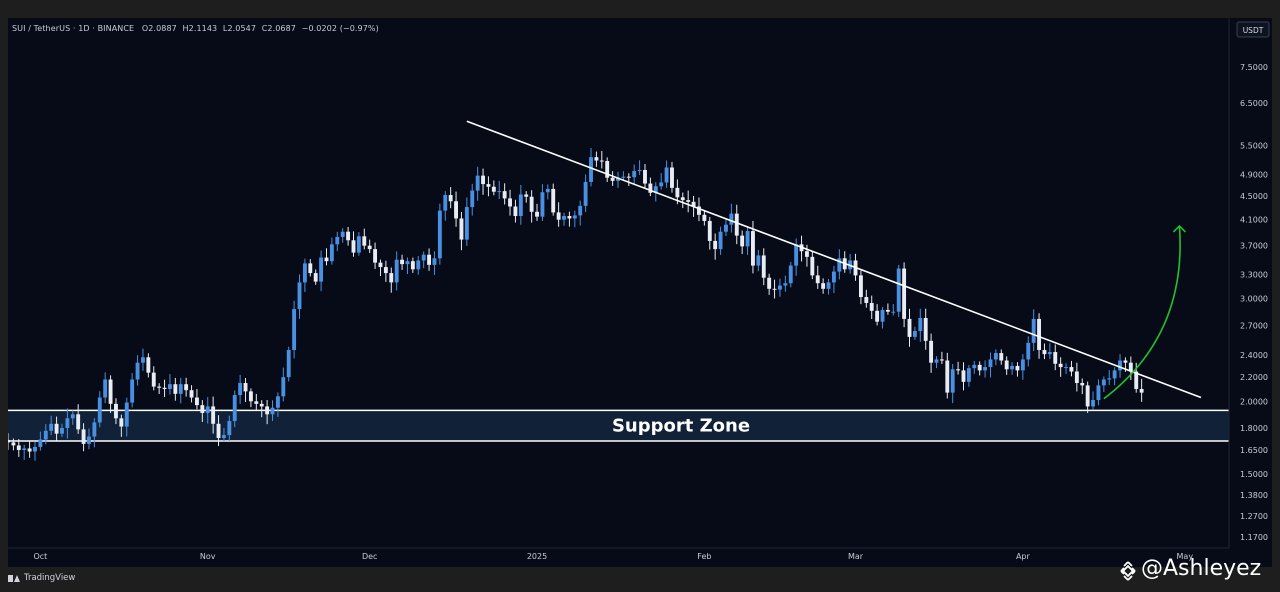 This screenshot has height=592, width=1280. What do you see at coordinates (1254, 495) in the screenshot?
I see `price-tick-label: 1.3800` at bounding box center [1254, 495].